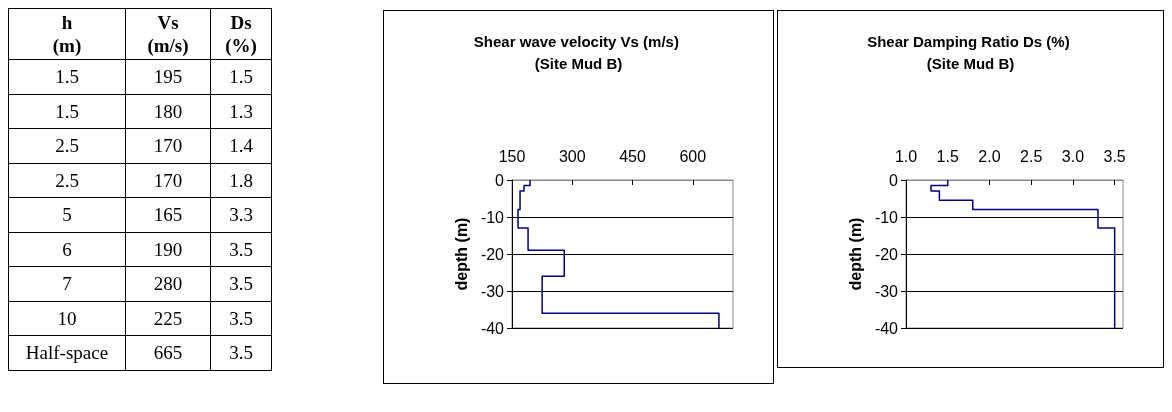 The width and height of the screenshot is (1172, 412). What do you see at coordinates (168, 283) in the screenshot?
I see `text: 280` at bounding box center [168, 283].